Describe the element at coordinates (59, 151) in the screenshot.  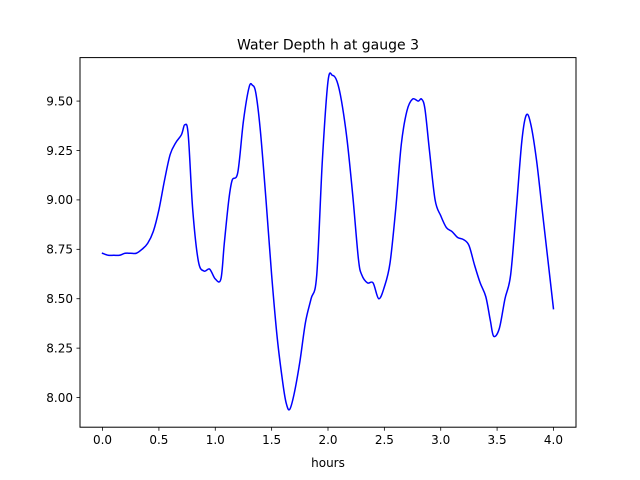
I see `y-tick-label: 9.25` at that location.